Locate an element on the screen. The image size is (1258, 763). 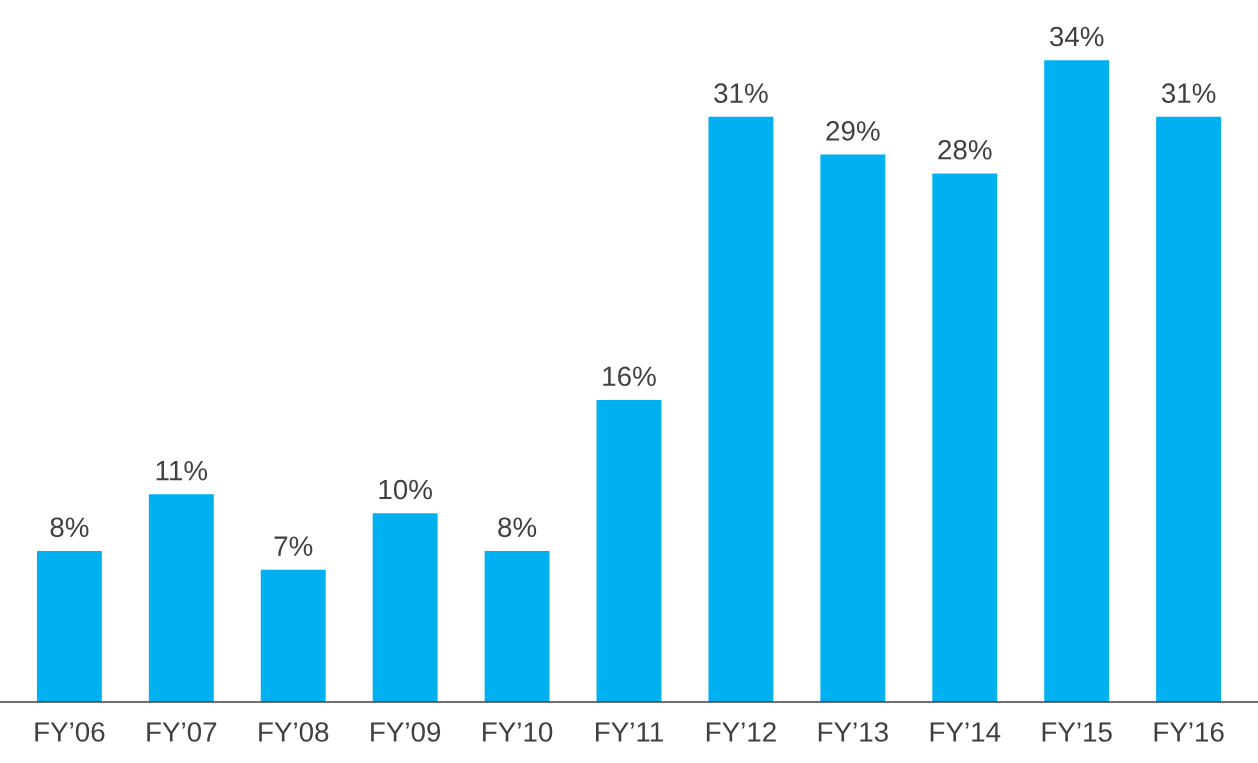
data-label: 10% is located at coordinates (405, 489).